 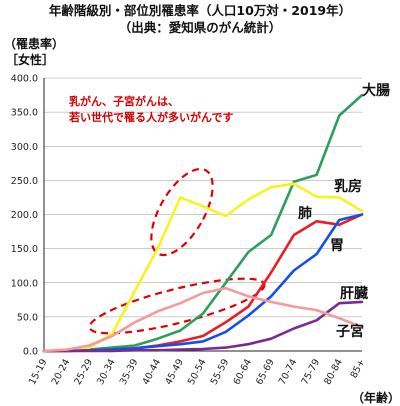 I want to click on x-tick-label: 50-54, so click(x=197, y=372).